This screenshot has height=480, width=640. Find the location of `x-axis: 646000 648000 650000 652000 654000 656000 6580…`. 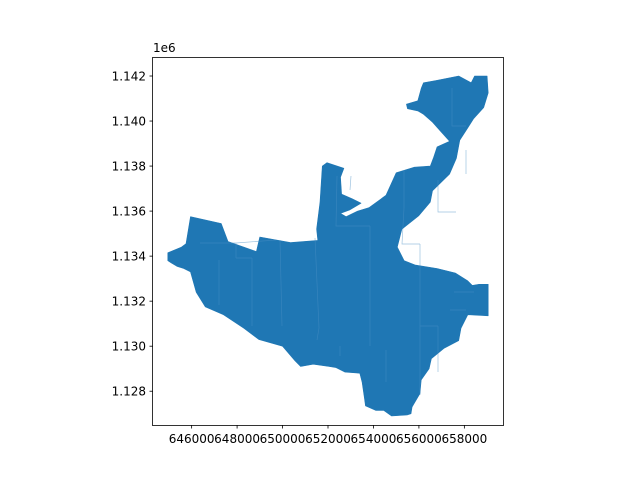

x-axis: 646000 648000 650000 652000 654000 656000 6580… is located at coordinates (328, 435).